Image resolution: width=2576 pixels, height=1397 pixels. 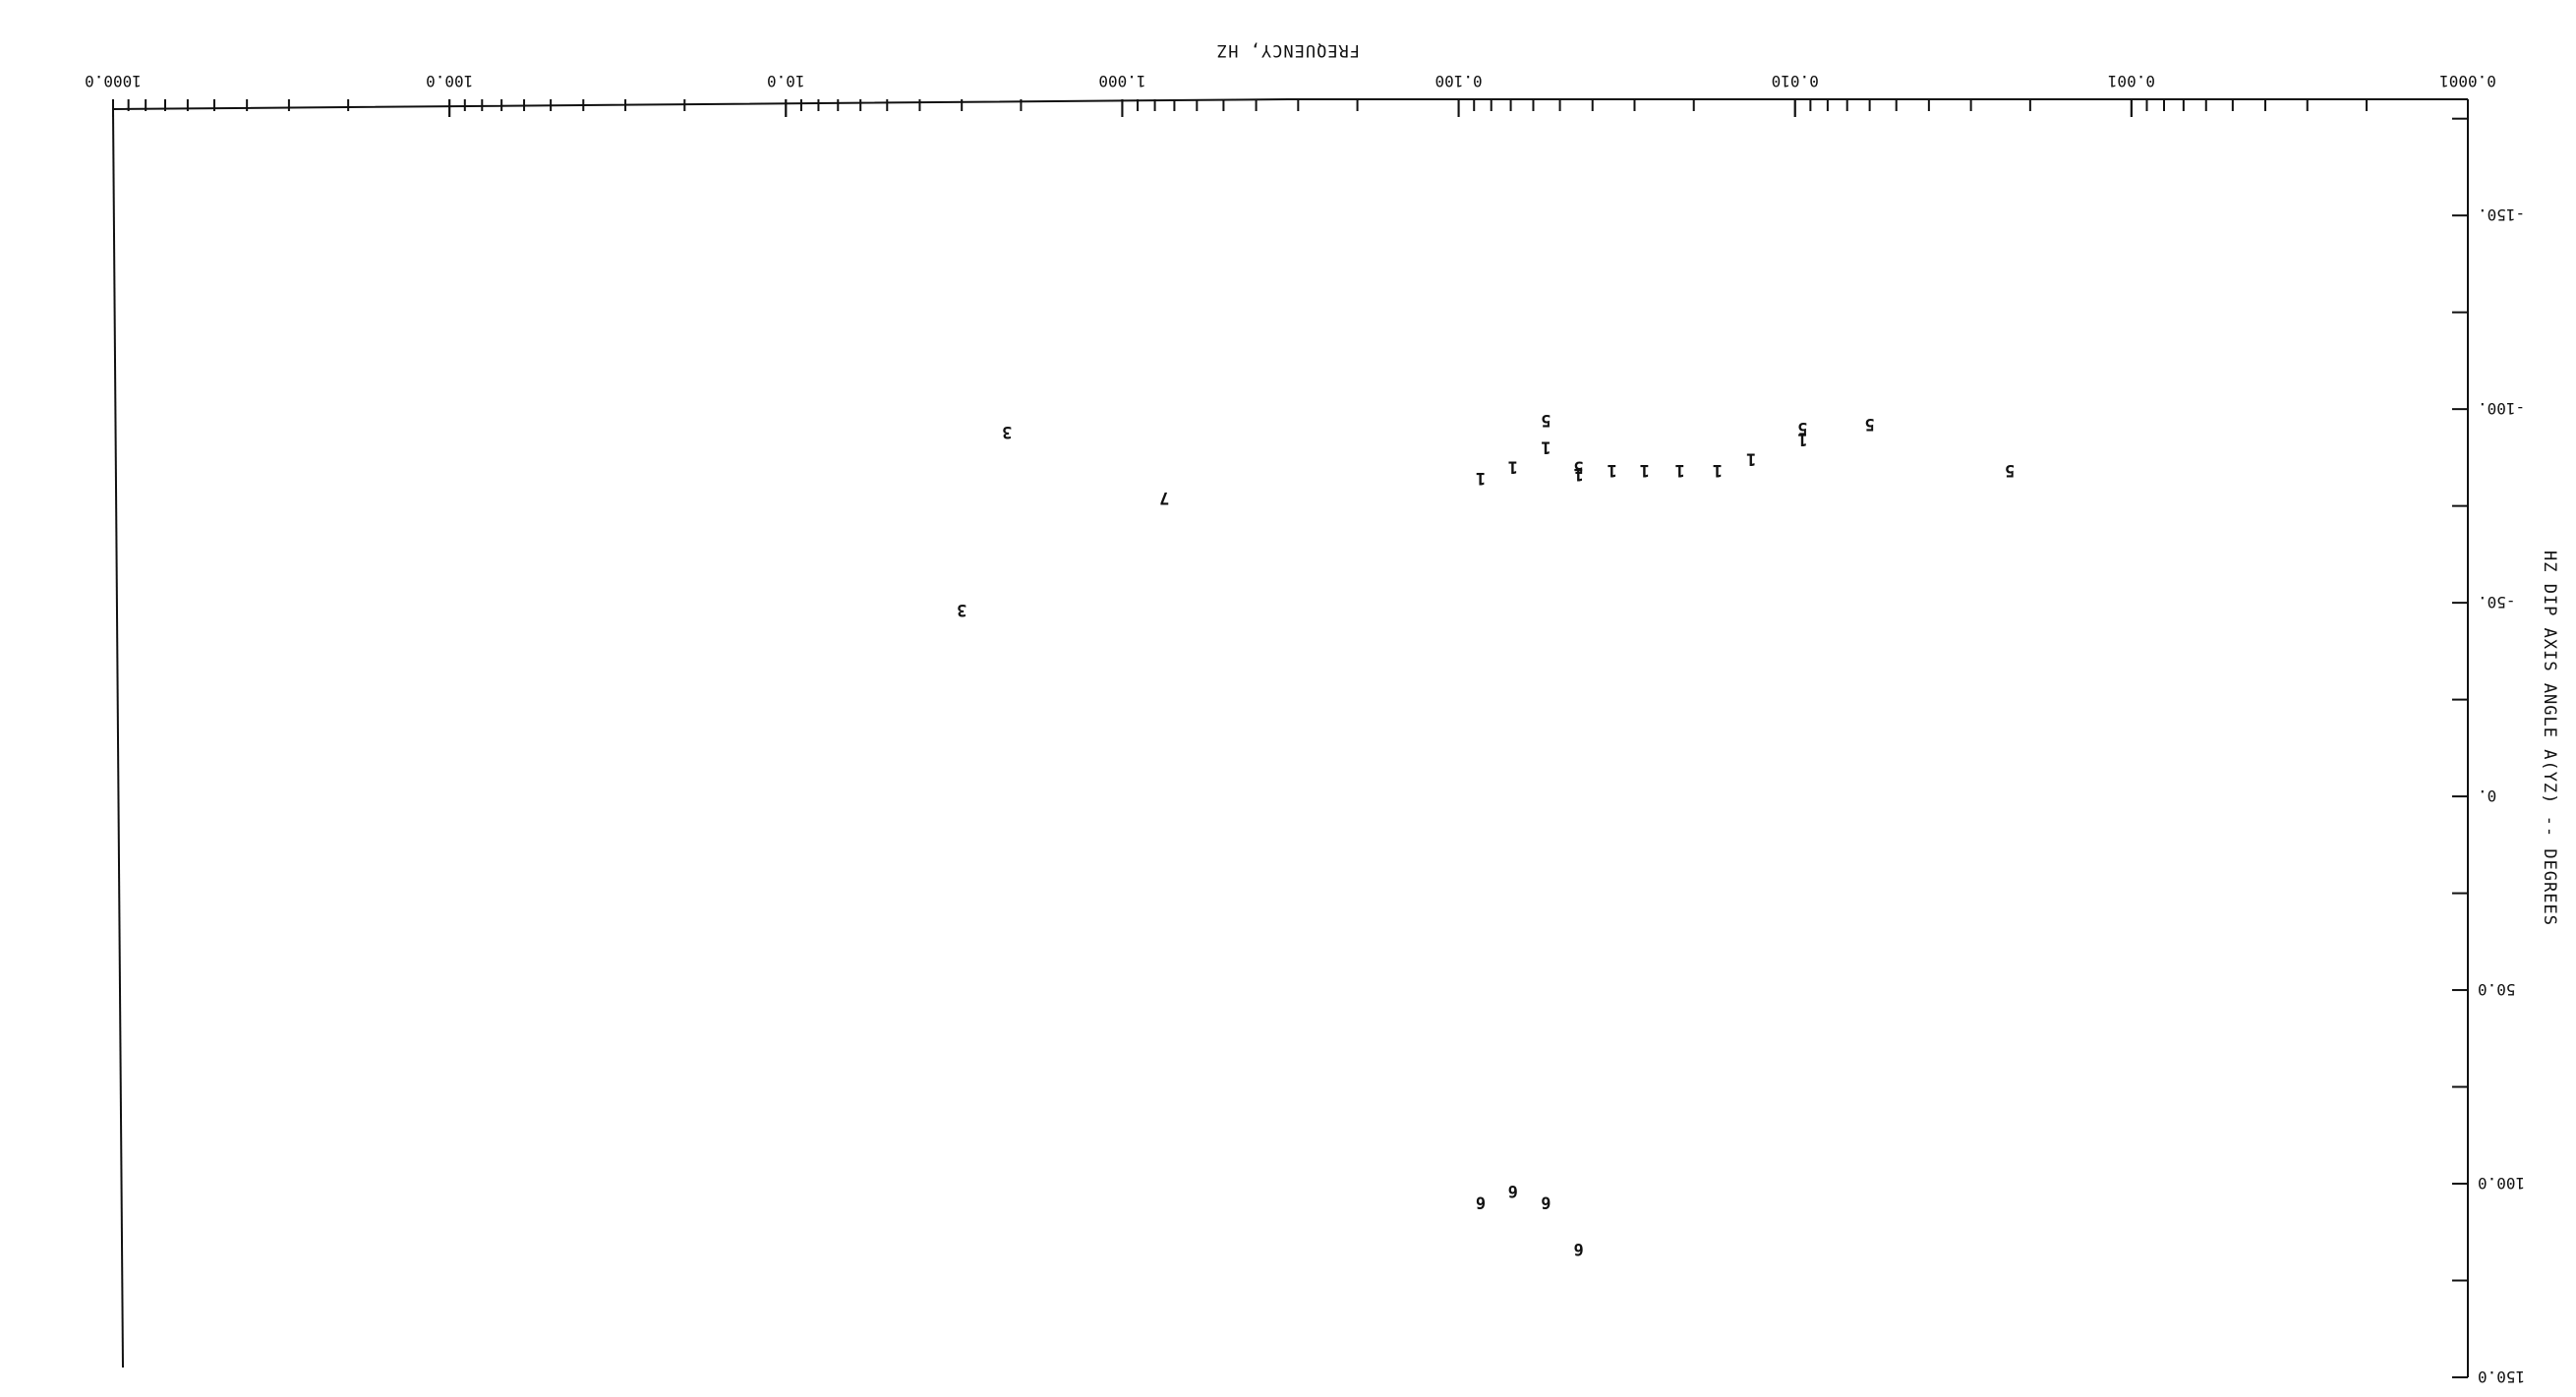 I want to click on y-axis-label: HZ DIP AXIS ANGLE A(YZ) -- DEGREES, so click(x=2549, y=738).